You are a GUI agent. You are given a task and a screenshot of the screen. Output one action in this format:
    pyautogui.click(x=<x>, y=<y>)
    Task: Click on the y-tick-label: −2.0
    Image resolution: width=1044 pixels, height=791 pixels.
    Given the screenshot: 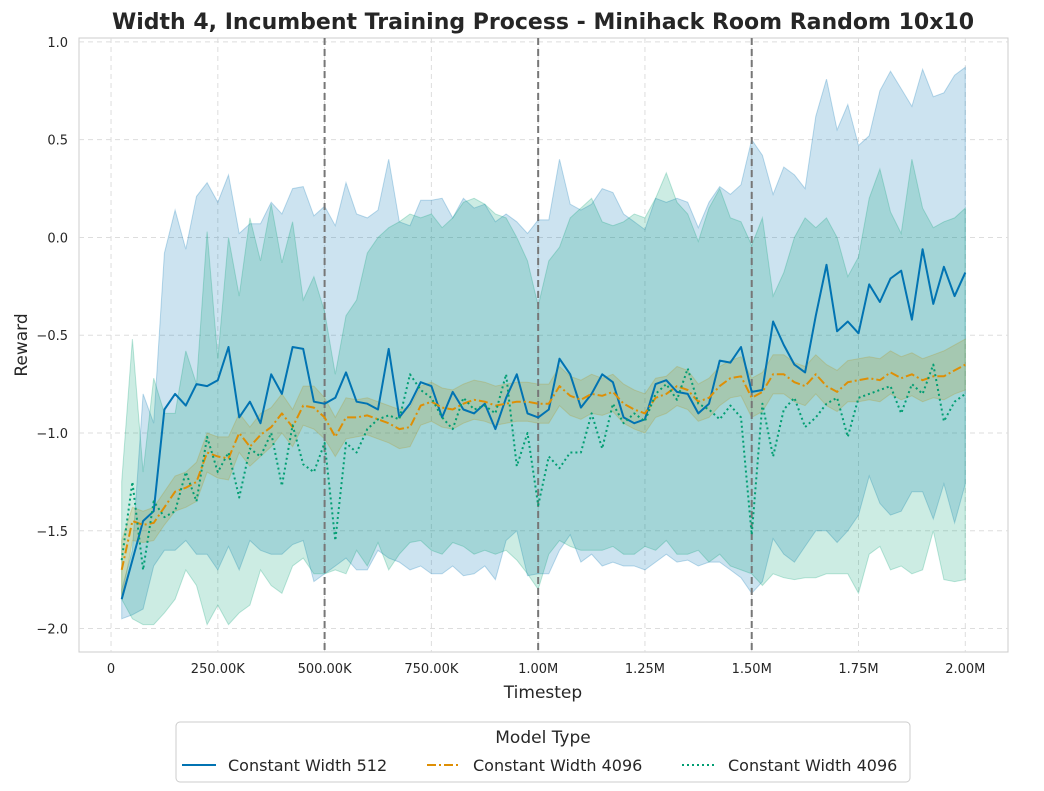 What is the action you would take?
    pyautogui.click(x=52, y=630)
    